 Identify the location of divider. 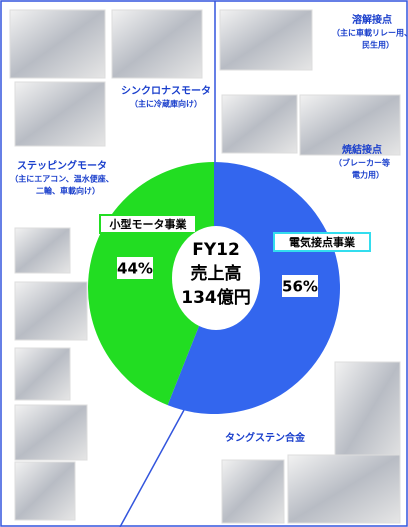
(152, 468).